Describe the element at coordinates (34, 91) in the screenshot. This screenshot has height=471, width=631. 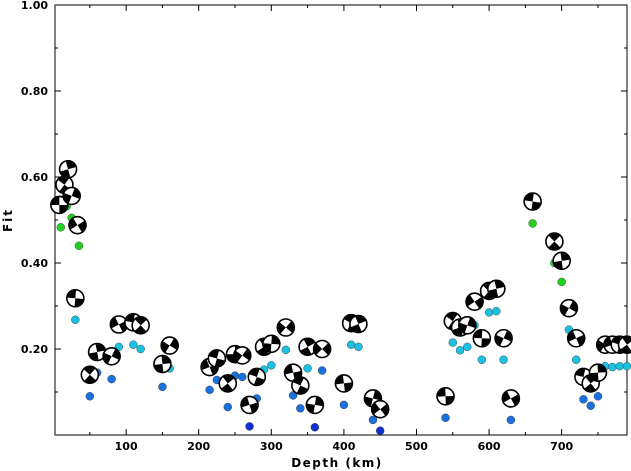
I see `y-tick-label: 0.80` at that location.